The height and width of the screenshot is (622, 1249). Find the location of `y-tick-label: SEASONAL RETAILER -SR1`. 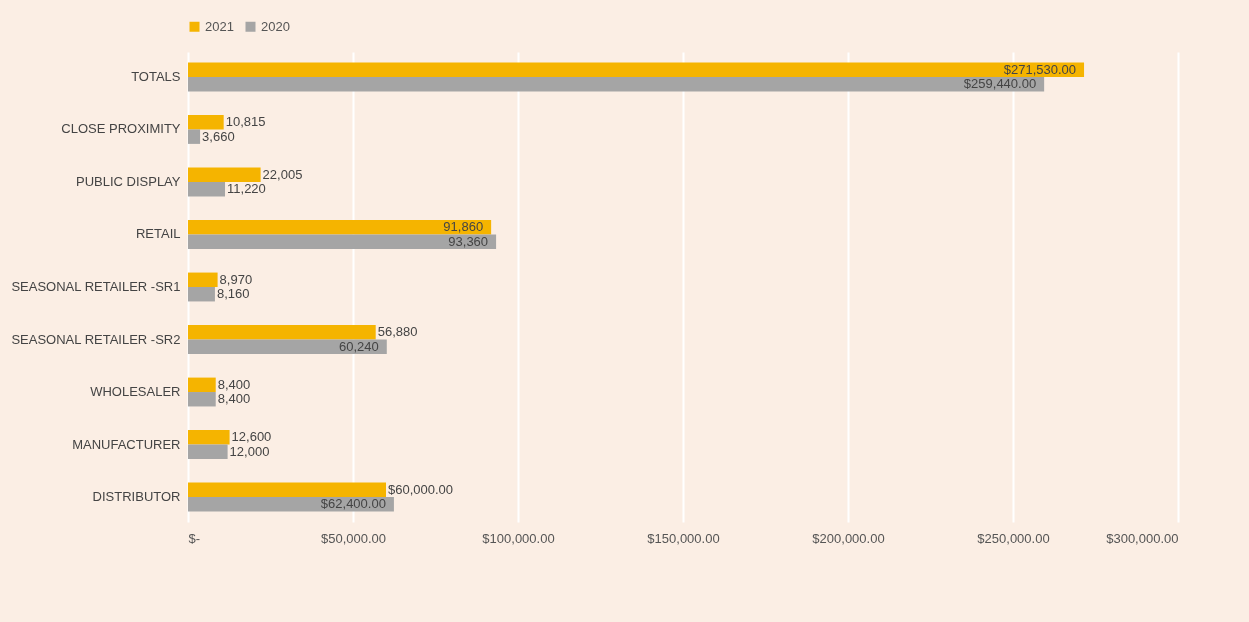

y-tick-label: SEASONAL RETAILER -SR1 is located at coordinates (96, 286).